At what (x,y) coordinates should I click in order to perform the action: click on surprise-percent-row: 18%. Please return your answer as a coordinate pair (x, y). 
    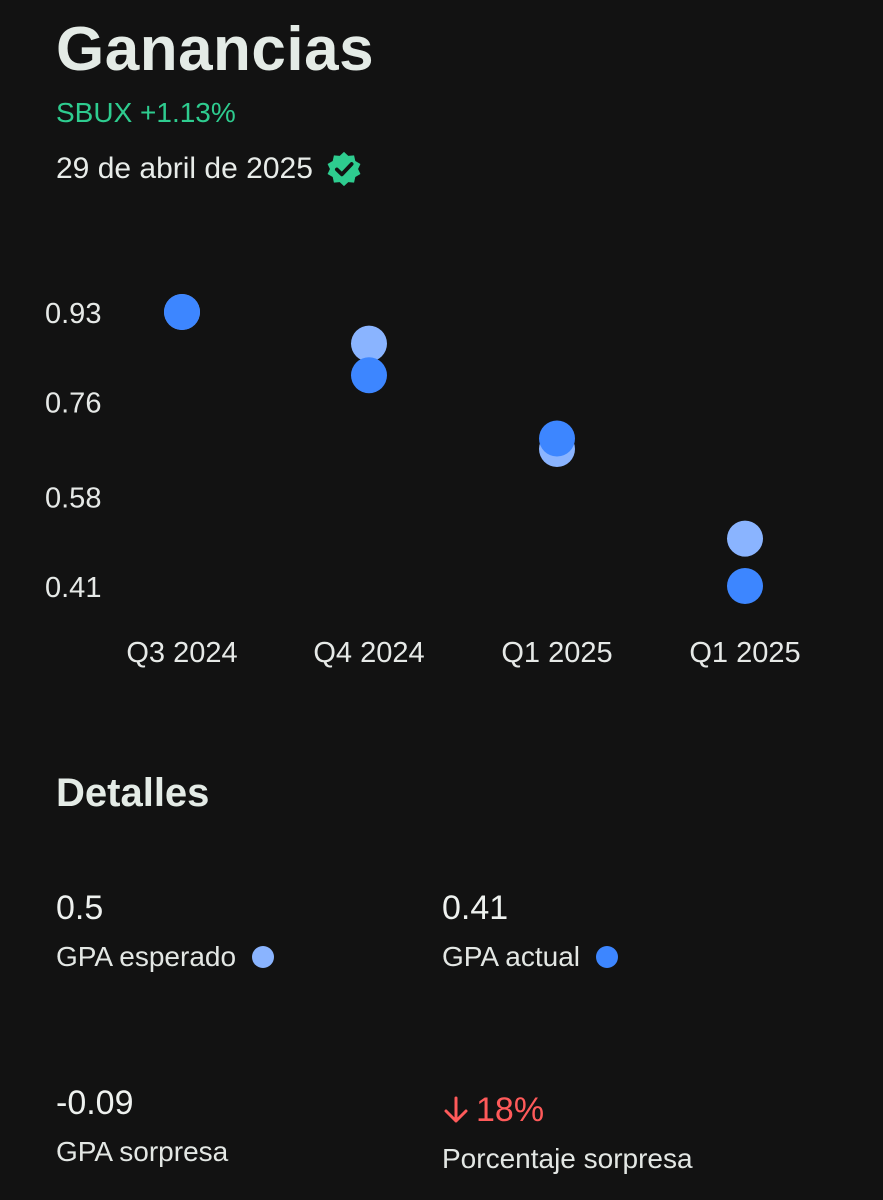
    Looking at the image, I should click on (567, 1110).